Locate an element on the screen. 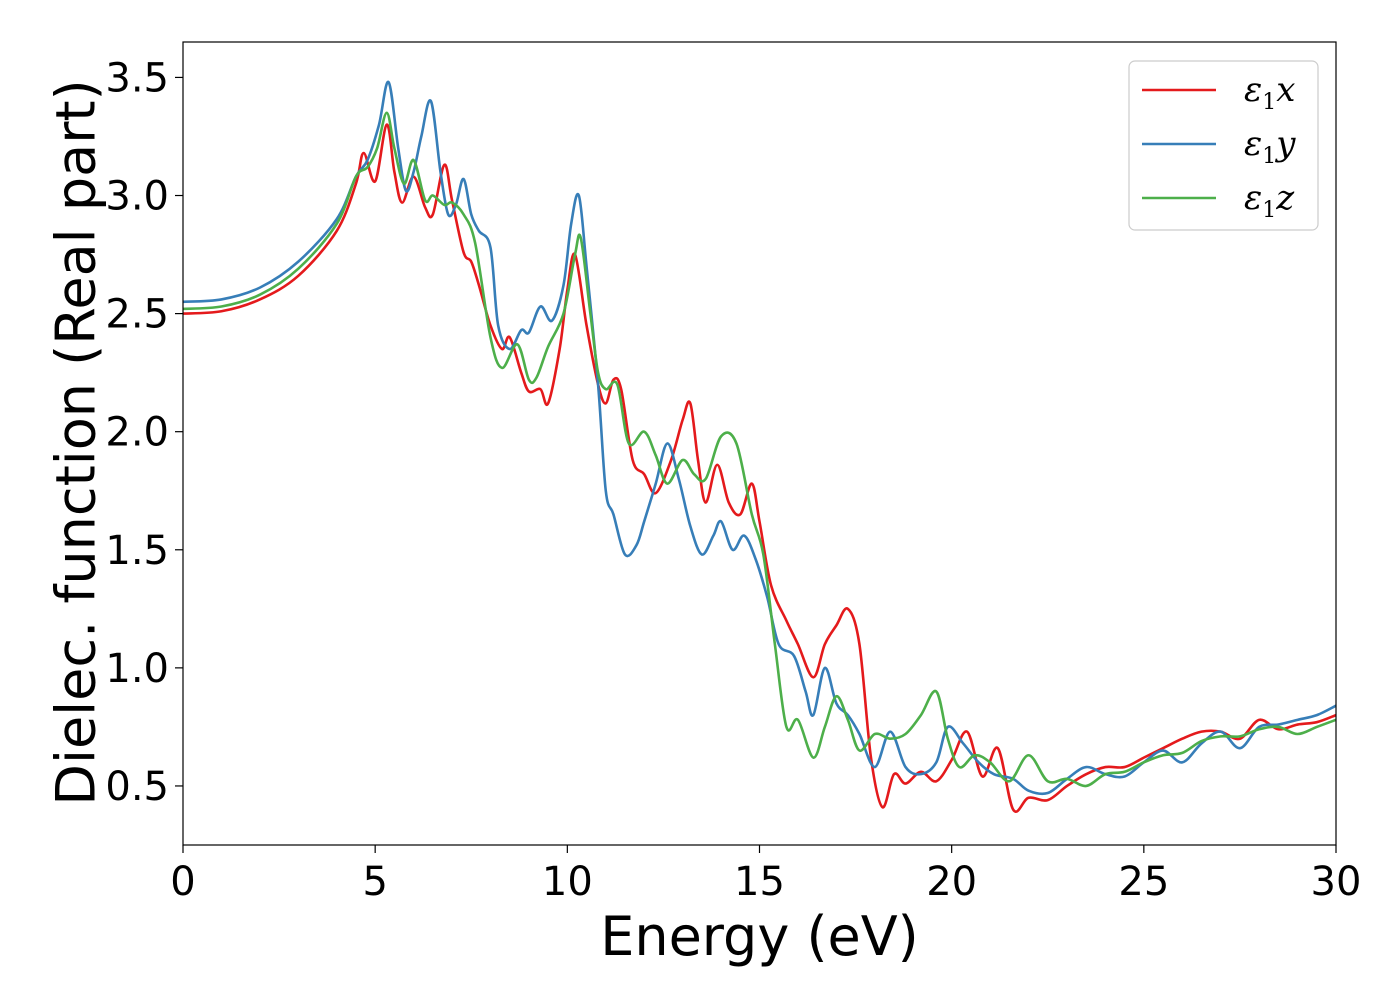 The image size is (1400, 1000). legend-label-y: ε1y is located at coordinates (1270, 146).